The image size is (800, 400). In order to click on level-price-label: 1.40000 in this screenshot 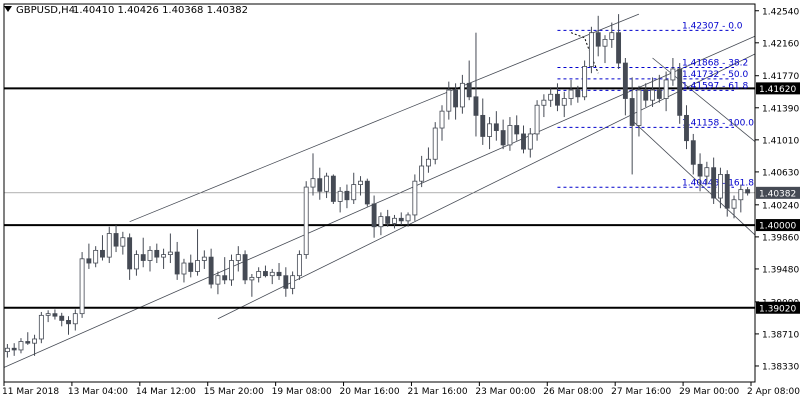, I will do `click(777, 227)`.